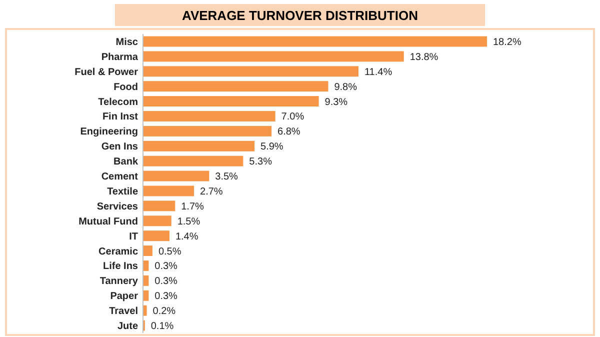 Image resolution: width=600 pixels, height=337 pixels. I want to click on data-label: 13.8%, so click(424, 57).